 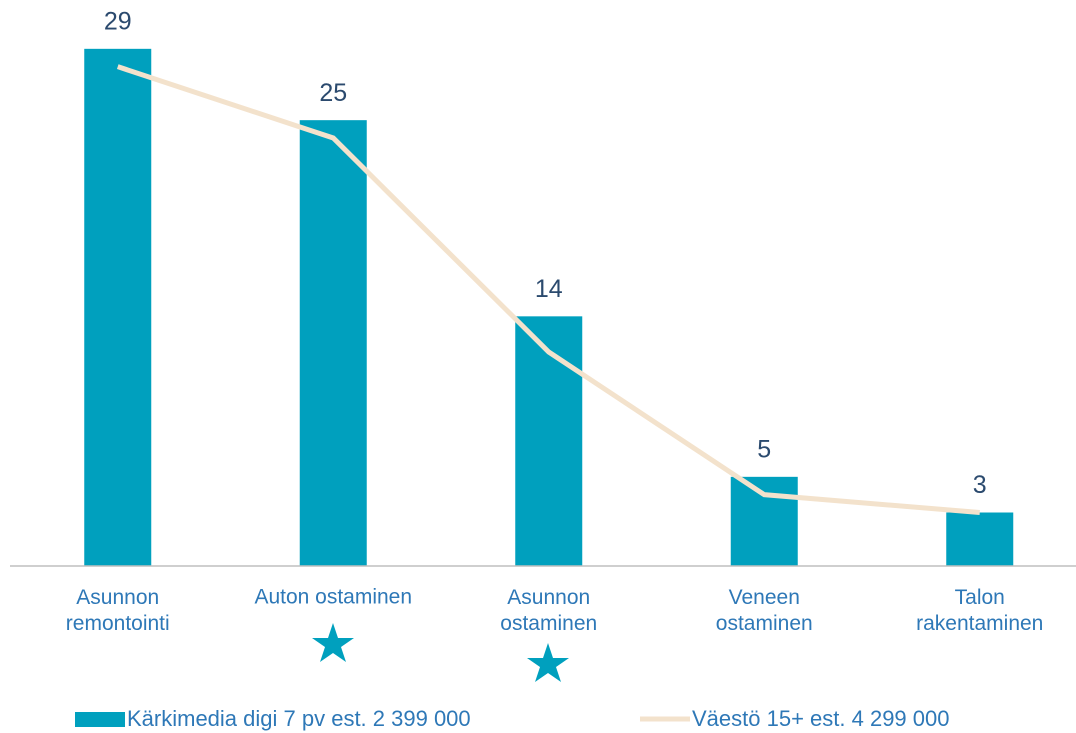 I want to click on value-label: 29, so click(x=118, y=21).